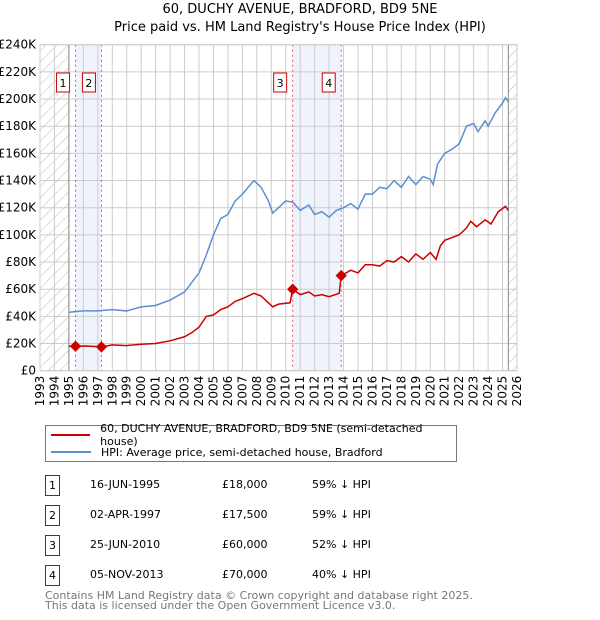  What do you see at coordinates (125, 484) in the screenshot?
I see `transaction-date: 16-JUN-1995` at bounding box center [125, 484].